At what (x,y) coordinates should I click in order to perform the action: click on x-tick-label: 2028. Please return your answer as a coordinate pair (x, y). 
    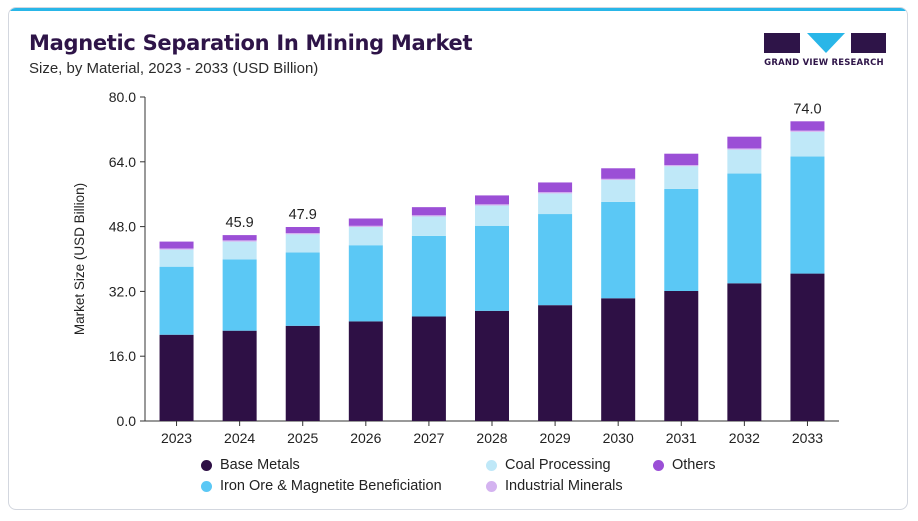
    Looking at the image, I should click on (491, 438).